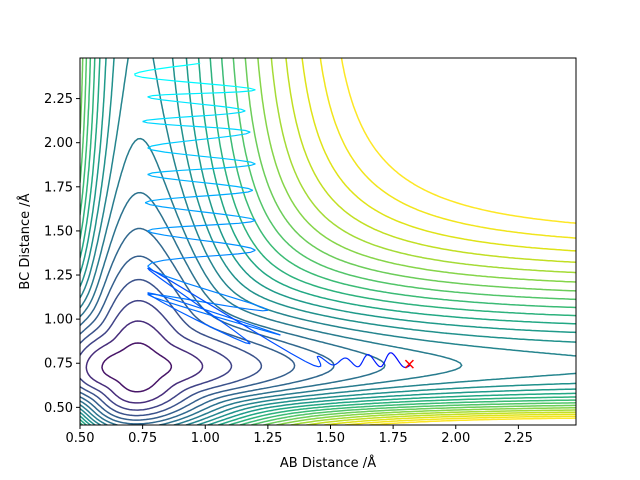 This screenshot has height=480, width=640. Describe the element at coordinates (58, 99) in the screenshot. I see `y-tick-label: 2.25` at that location.